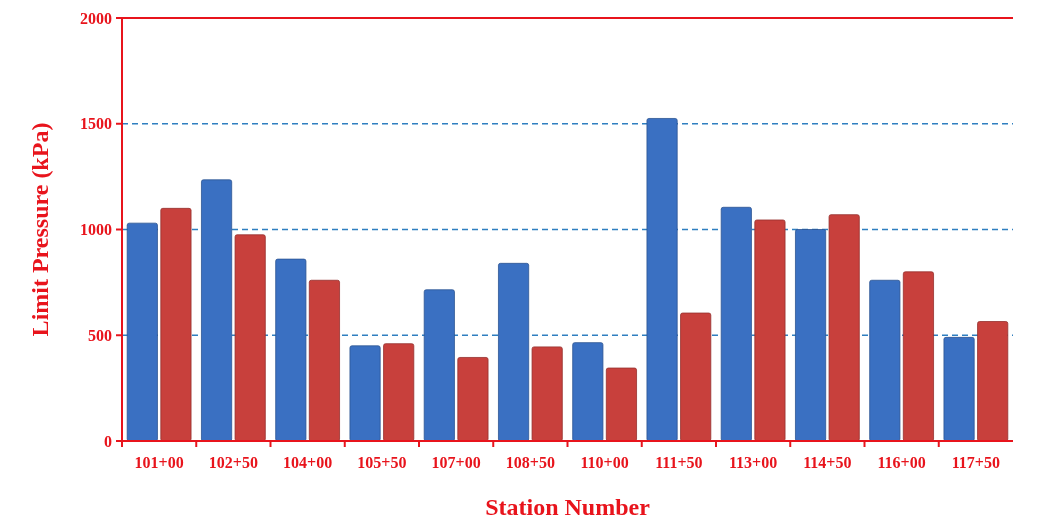  What do you see at coordinates (679, 462) in the screenshot?
I see `x-tick-label: 111+50` at bounding box center [679, 462].